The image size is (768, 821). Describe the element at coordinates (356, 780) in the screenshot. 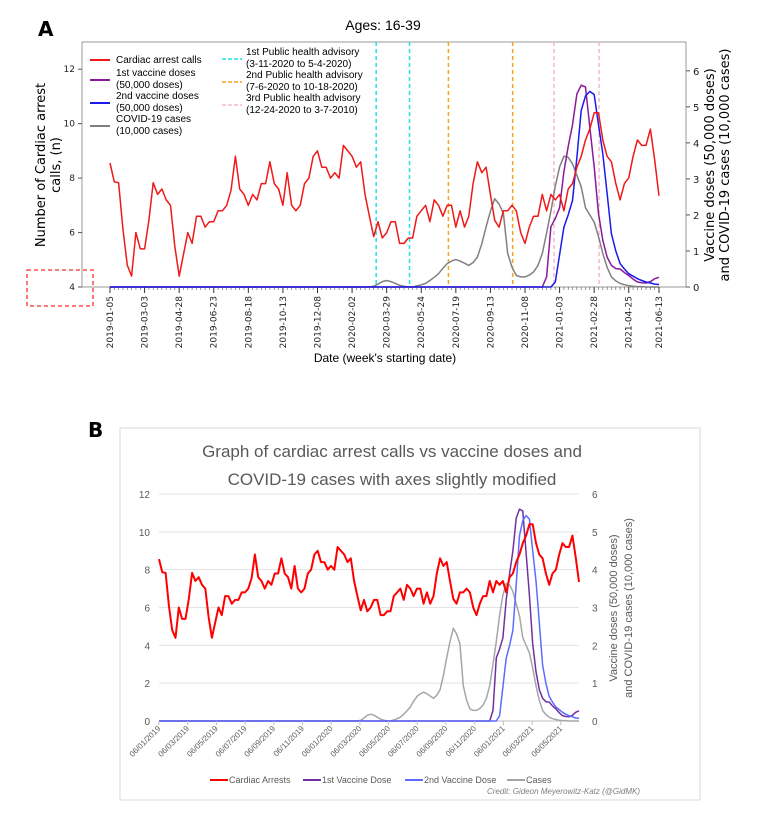

I see `legend-label-1st-vaccine: 1st Vaccine Dose` at that location.